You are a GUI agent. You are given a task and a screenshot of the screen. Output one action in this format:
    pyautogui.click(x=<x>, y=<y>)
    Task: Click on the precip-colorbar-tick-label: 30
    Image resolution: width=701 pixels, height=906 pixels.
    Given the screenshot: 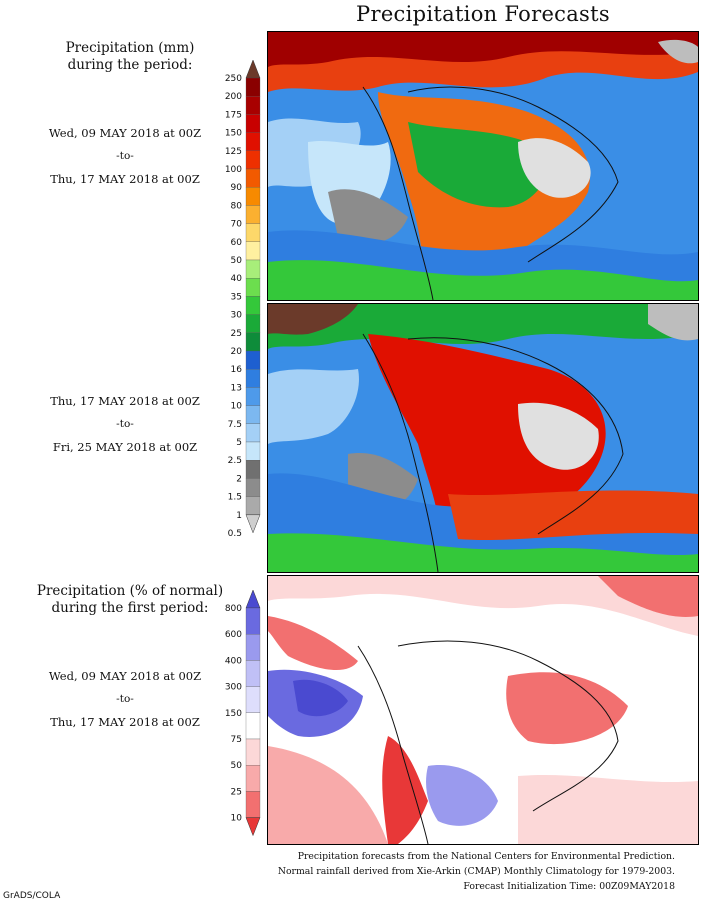 What is the action you would take?
    pyautogui.click(x=237, y=316)
    